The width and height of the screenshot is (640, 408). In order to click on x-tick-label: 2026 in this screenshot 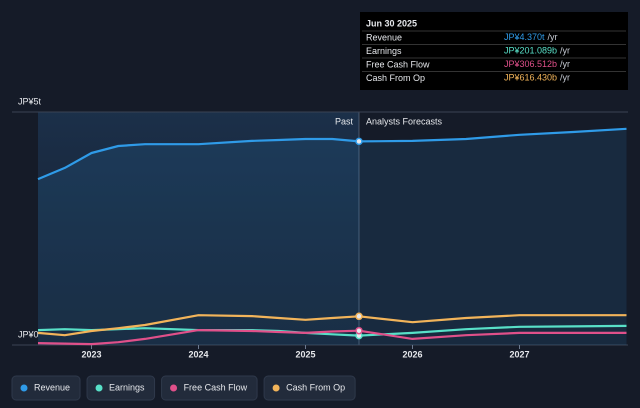, I will do `click(412, 354)`.